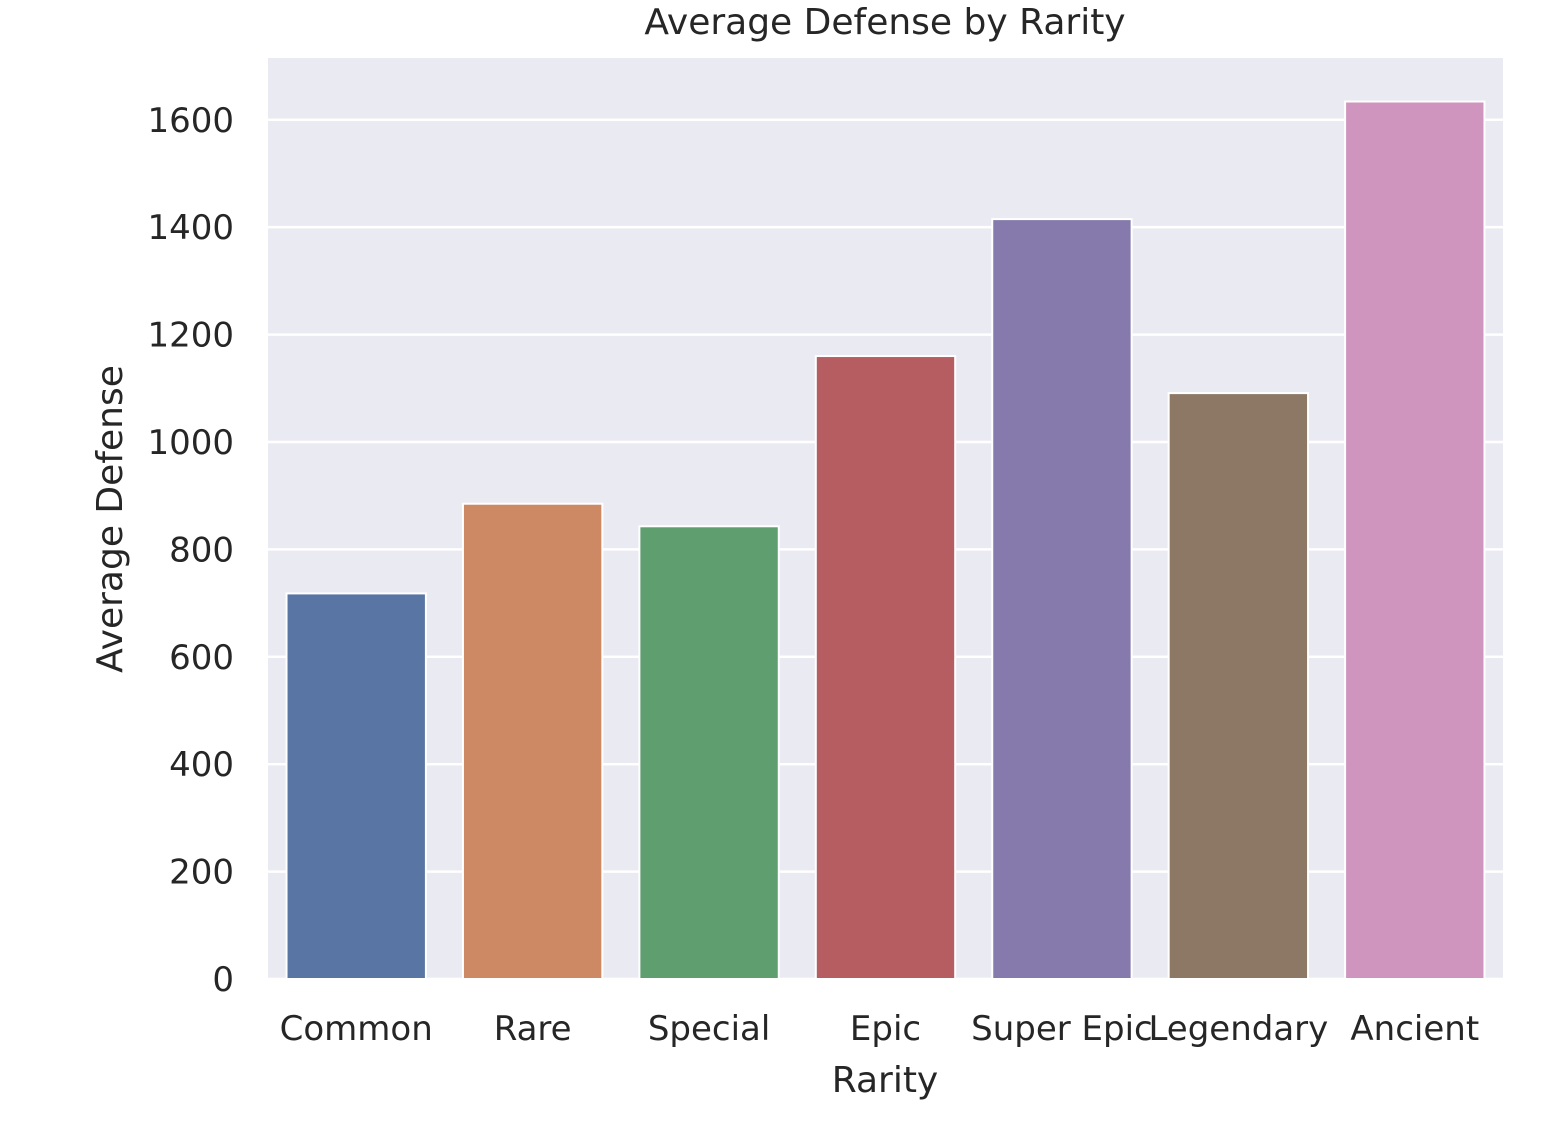 This screenshot has height=1132, width=1556. I want to click on x-axis-title: Rarity, so click(885, 1080).